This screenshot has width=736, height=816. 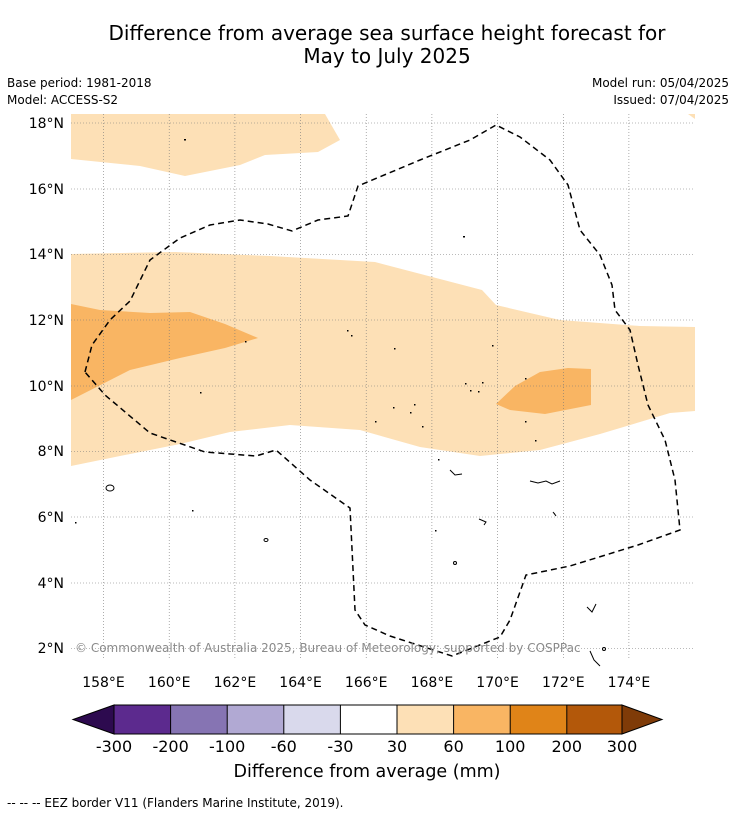 I want to click on lon-label: 164°E, so click(x=300, y=683).